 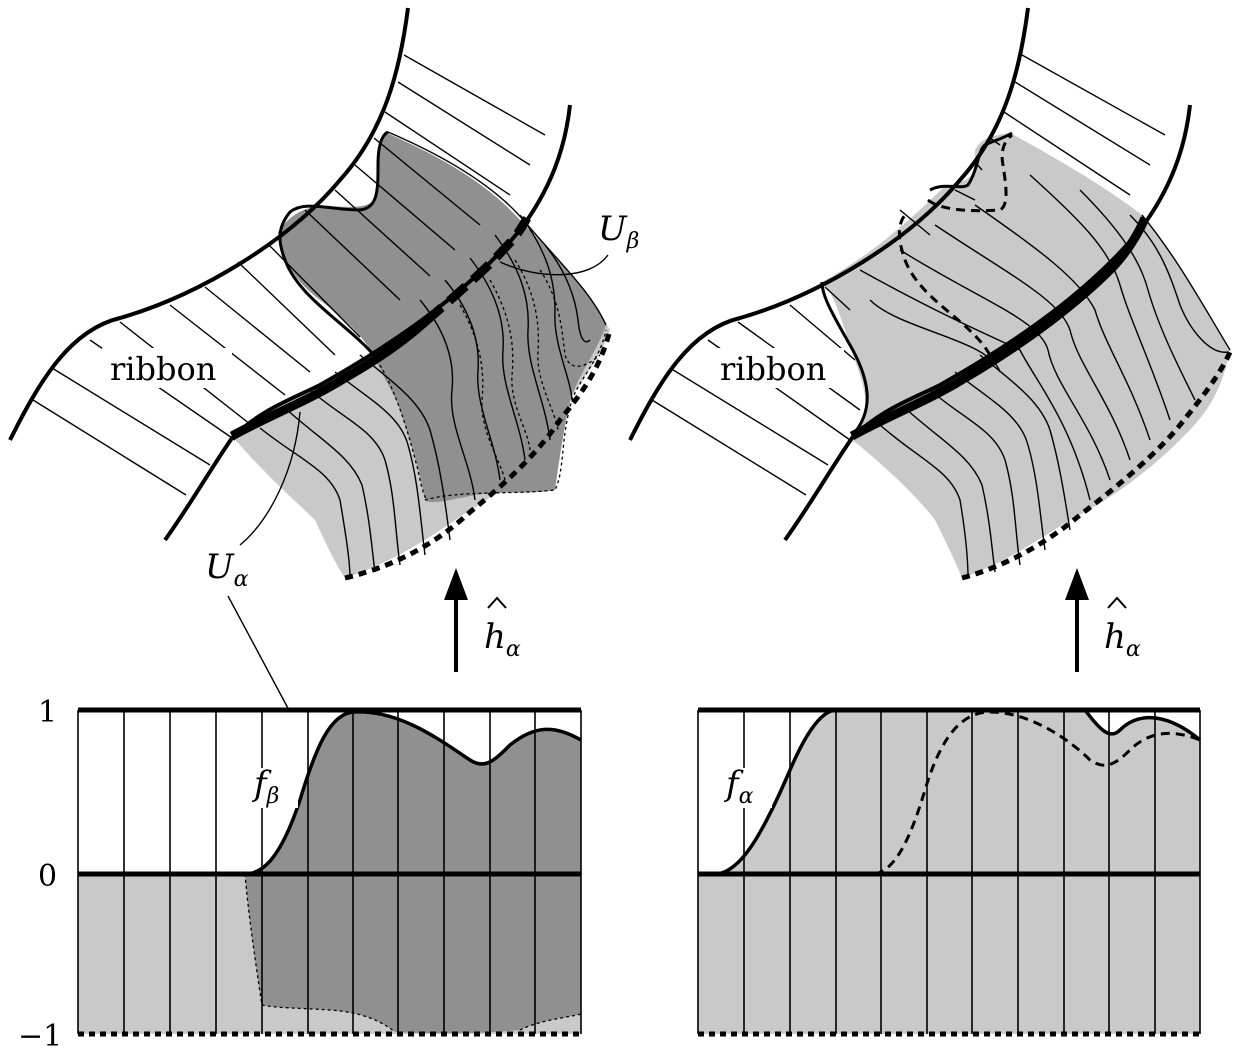 I want to click on left-u-beta-leader, so click(x=554, y=265).